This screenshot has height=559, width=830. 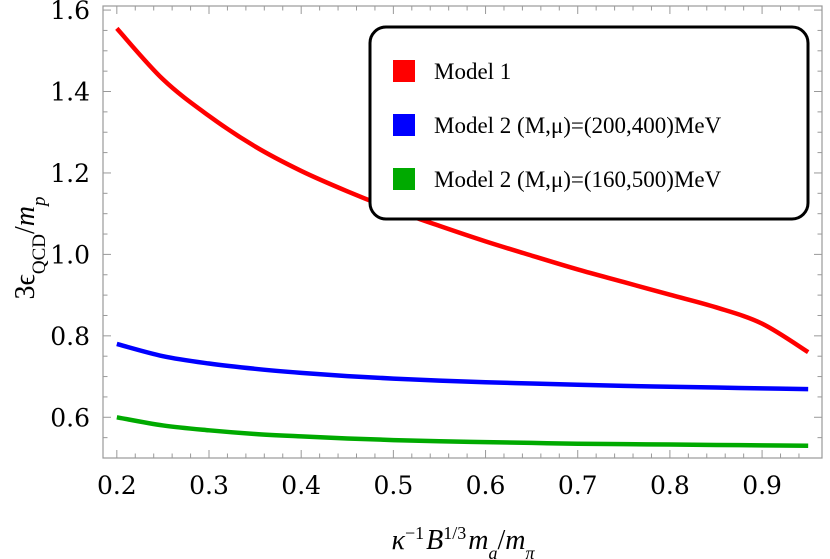 I want to click on y-axis-label: 3ϵQCD/mp, so click(x=30, y=248).